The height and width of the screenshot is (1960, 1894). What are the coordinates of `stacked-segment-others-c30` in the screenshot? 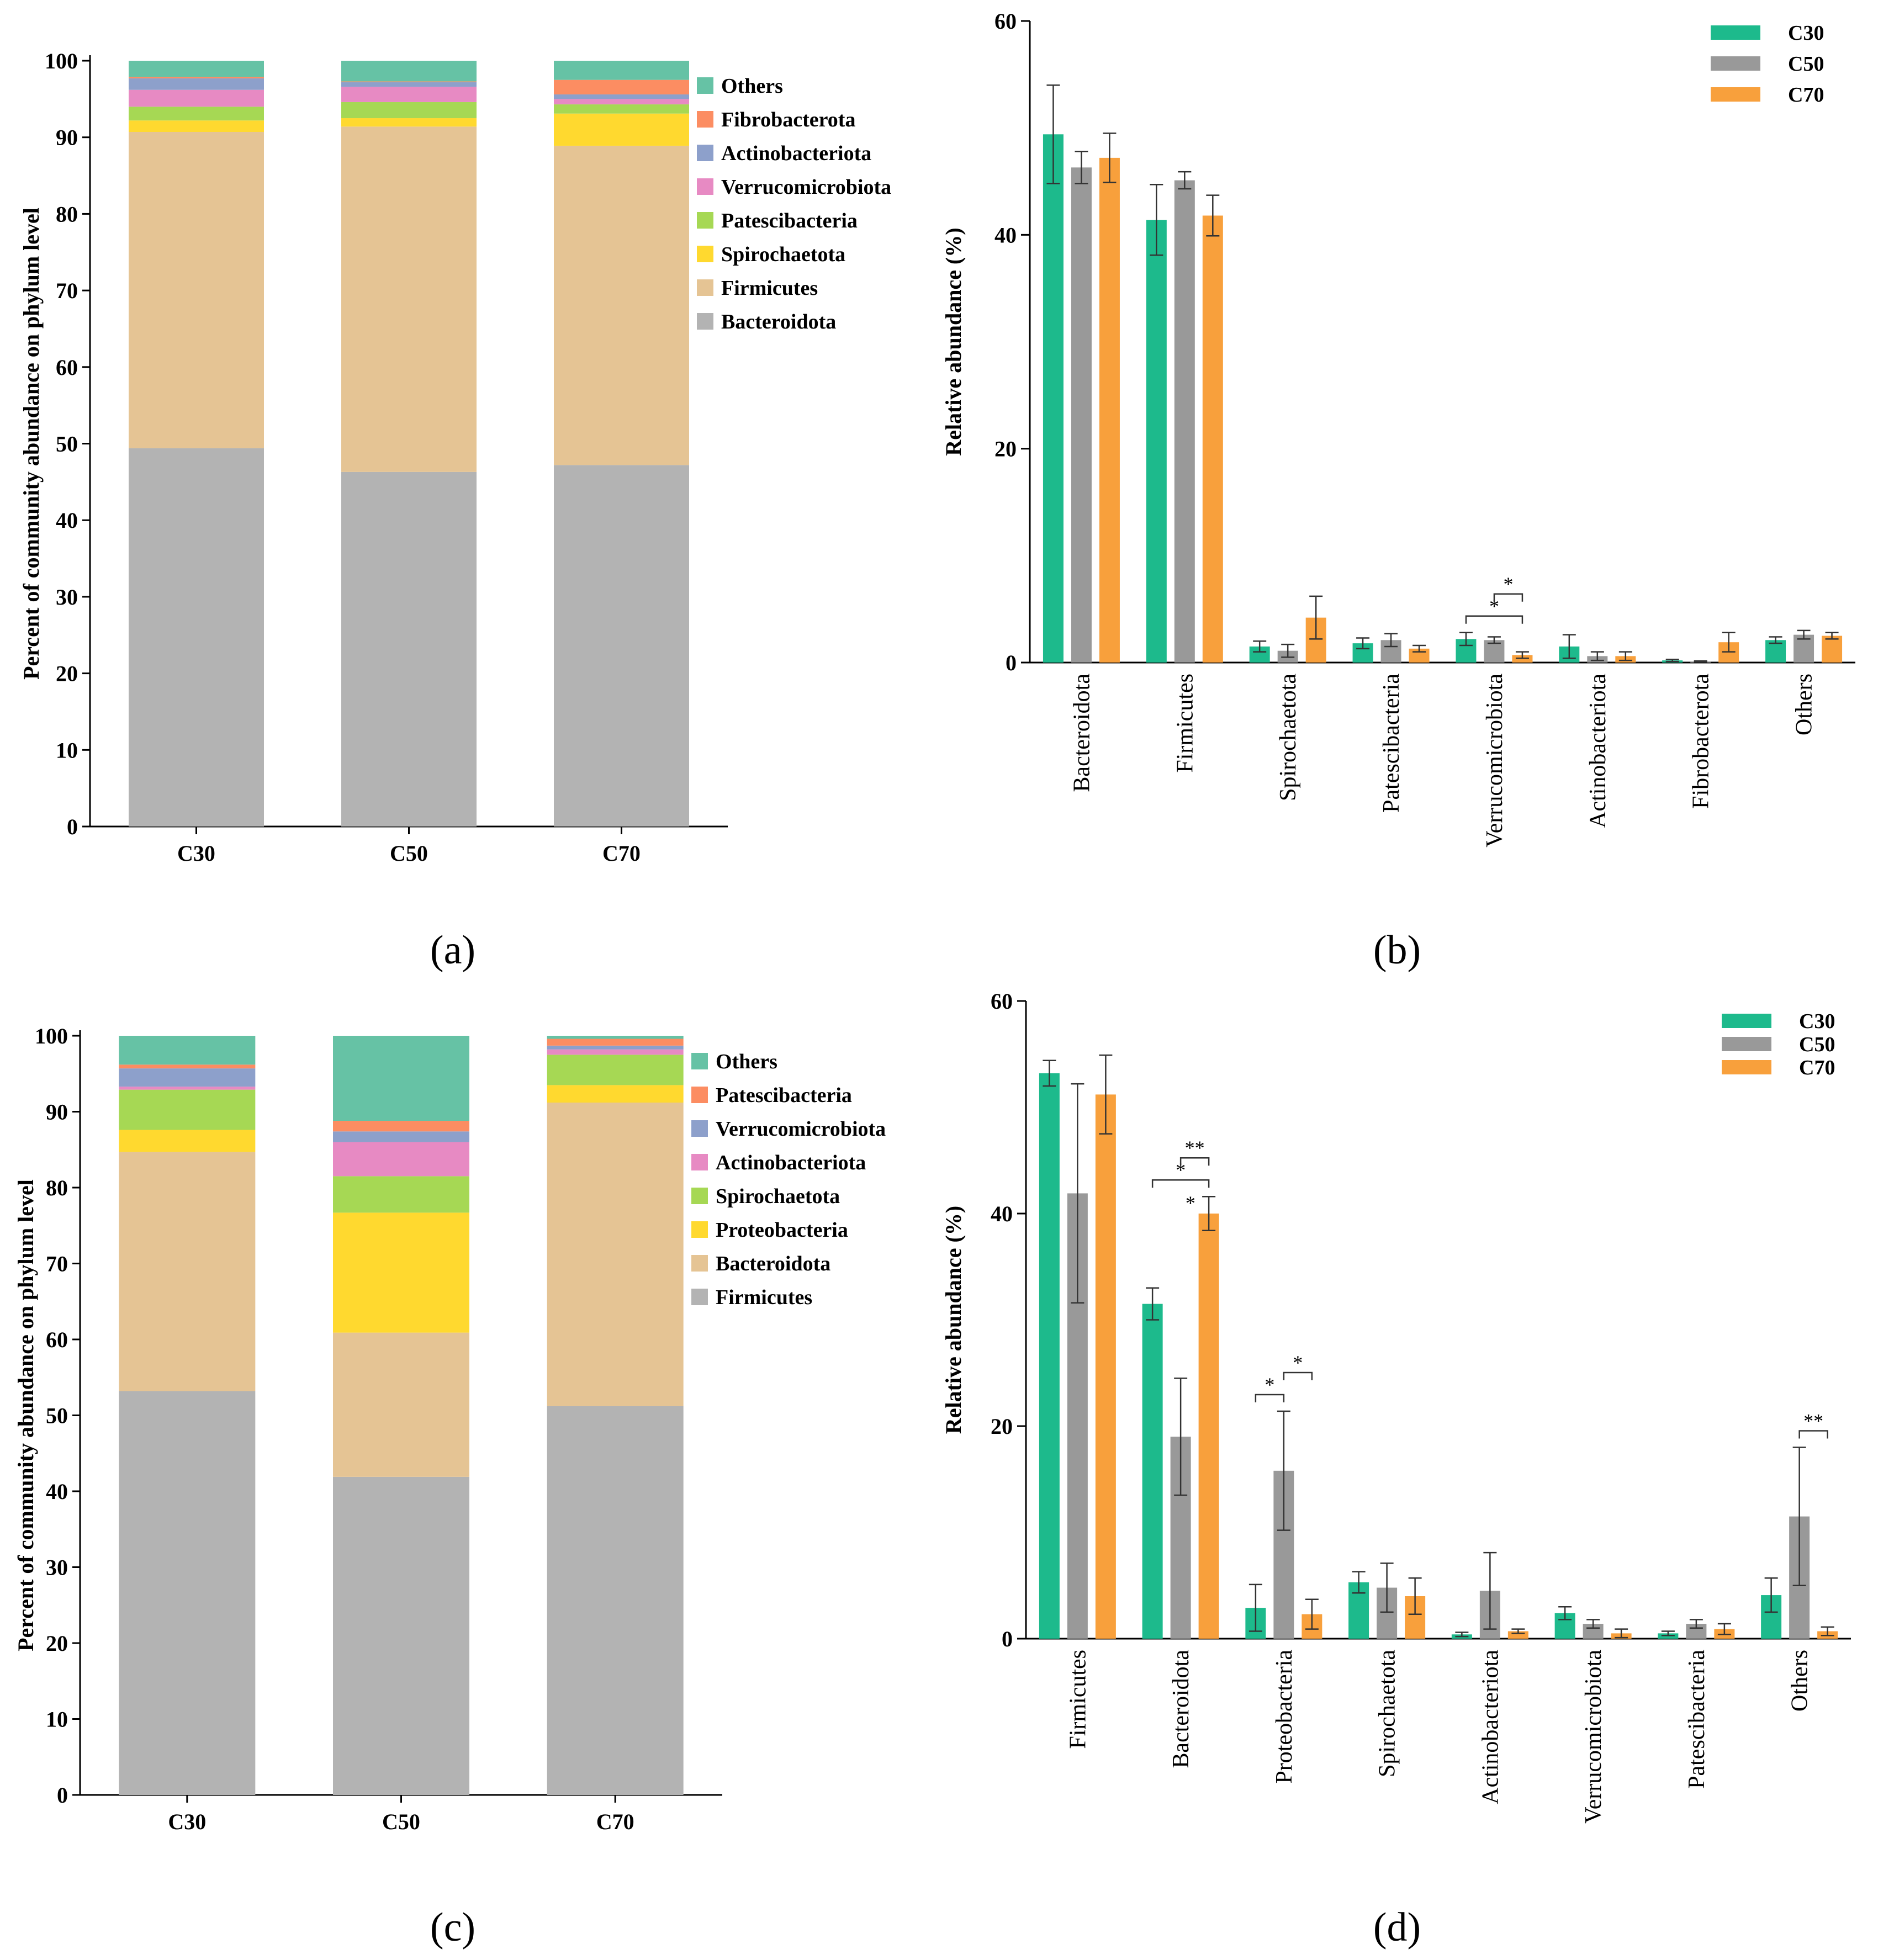 It's located at (196, 69).